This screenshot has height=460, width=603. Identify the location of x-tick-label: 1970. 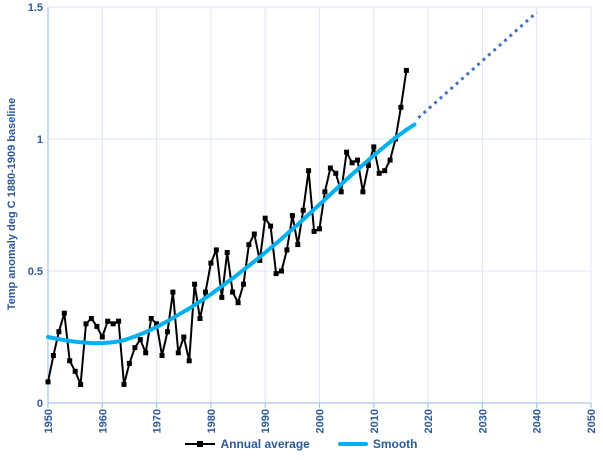
(158, 421).